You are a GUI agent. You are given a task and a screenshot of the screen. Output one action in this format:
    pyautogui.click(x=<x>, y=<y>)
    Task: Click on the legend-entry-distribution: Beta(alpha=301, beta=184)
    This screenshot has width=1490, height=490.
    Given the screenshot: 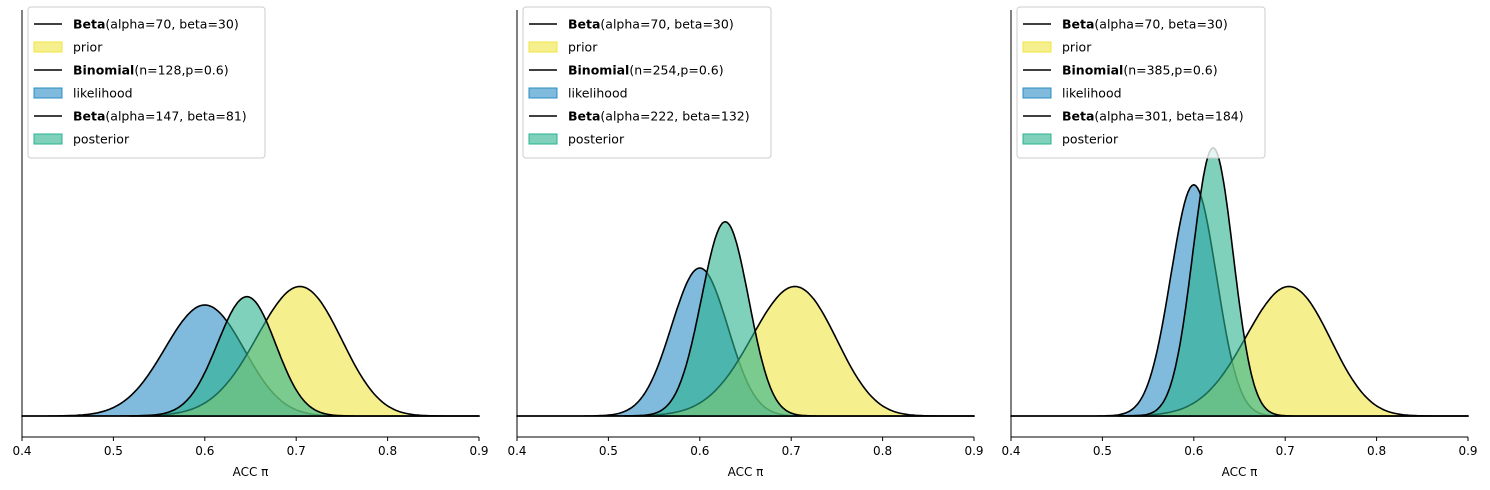 What is the action you would take?
    pyautogui.click(x=1153, y=116)
    